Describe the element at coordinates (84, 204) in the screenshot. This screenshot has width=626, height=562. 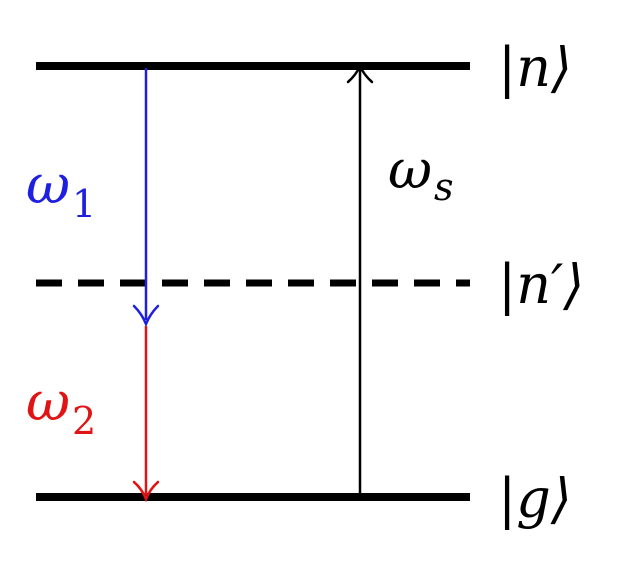
I see `omega1-subscript: 1` at that location.